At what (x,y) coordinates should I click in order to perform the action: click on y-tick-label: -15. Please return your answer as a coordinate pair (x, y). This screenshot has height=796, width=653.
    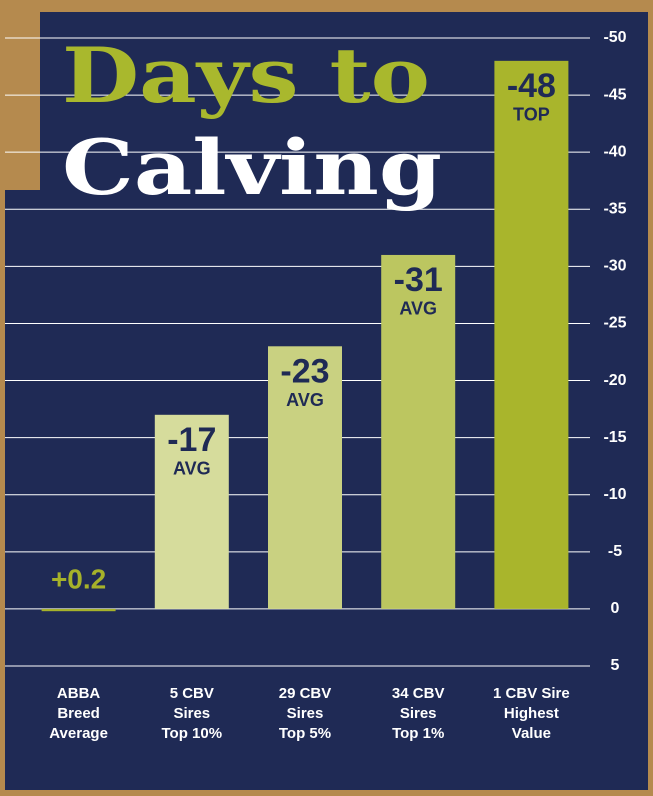
    Looking at the image, I should click on (614, 437).